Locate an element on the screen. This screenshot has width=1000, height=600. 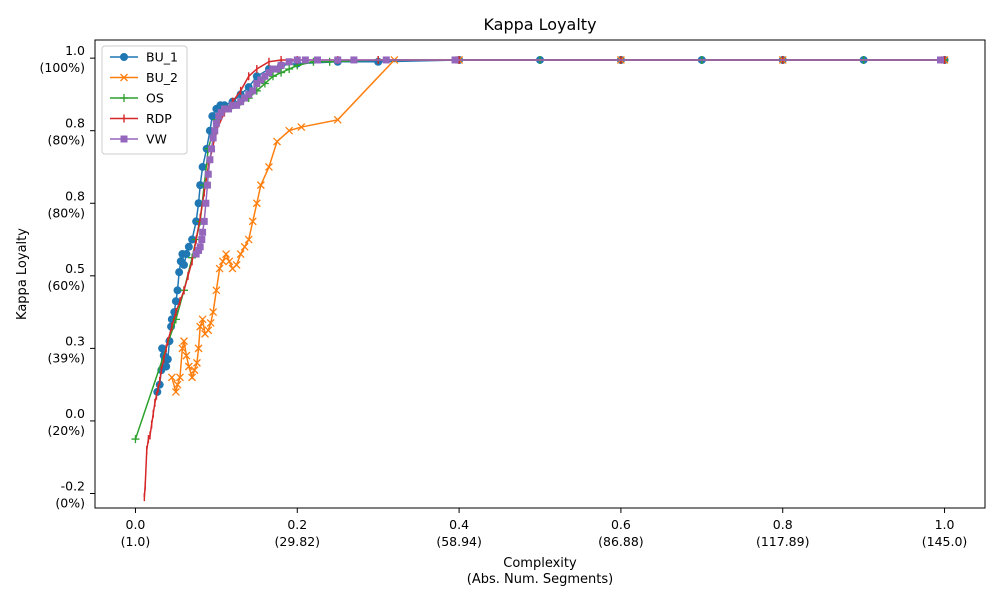
x-tick-label: 0.2 is located at coordinates (297, 524).